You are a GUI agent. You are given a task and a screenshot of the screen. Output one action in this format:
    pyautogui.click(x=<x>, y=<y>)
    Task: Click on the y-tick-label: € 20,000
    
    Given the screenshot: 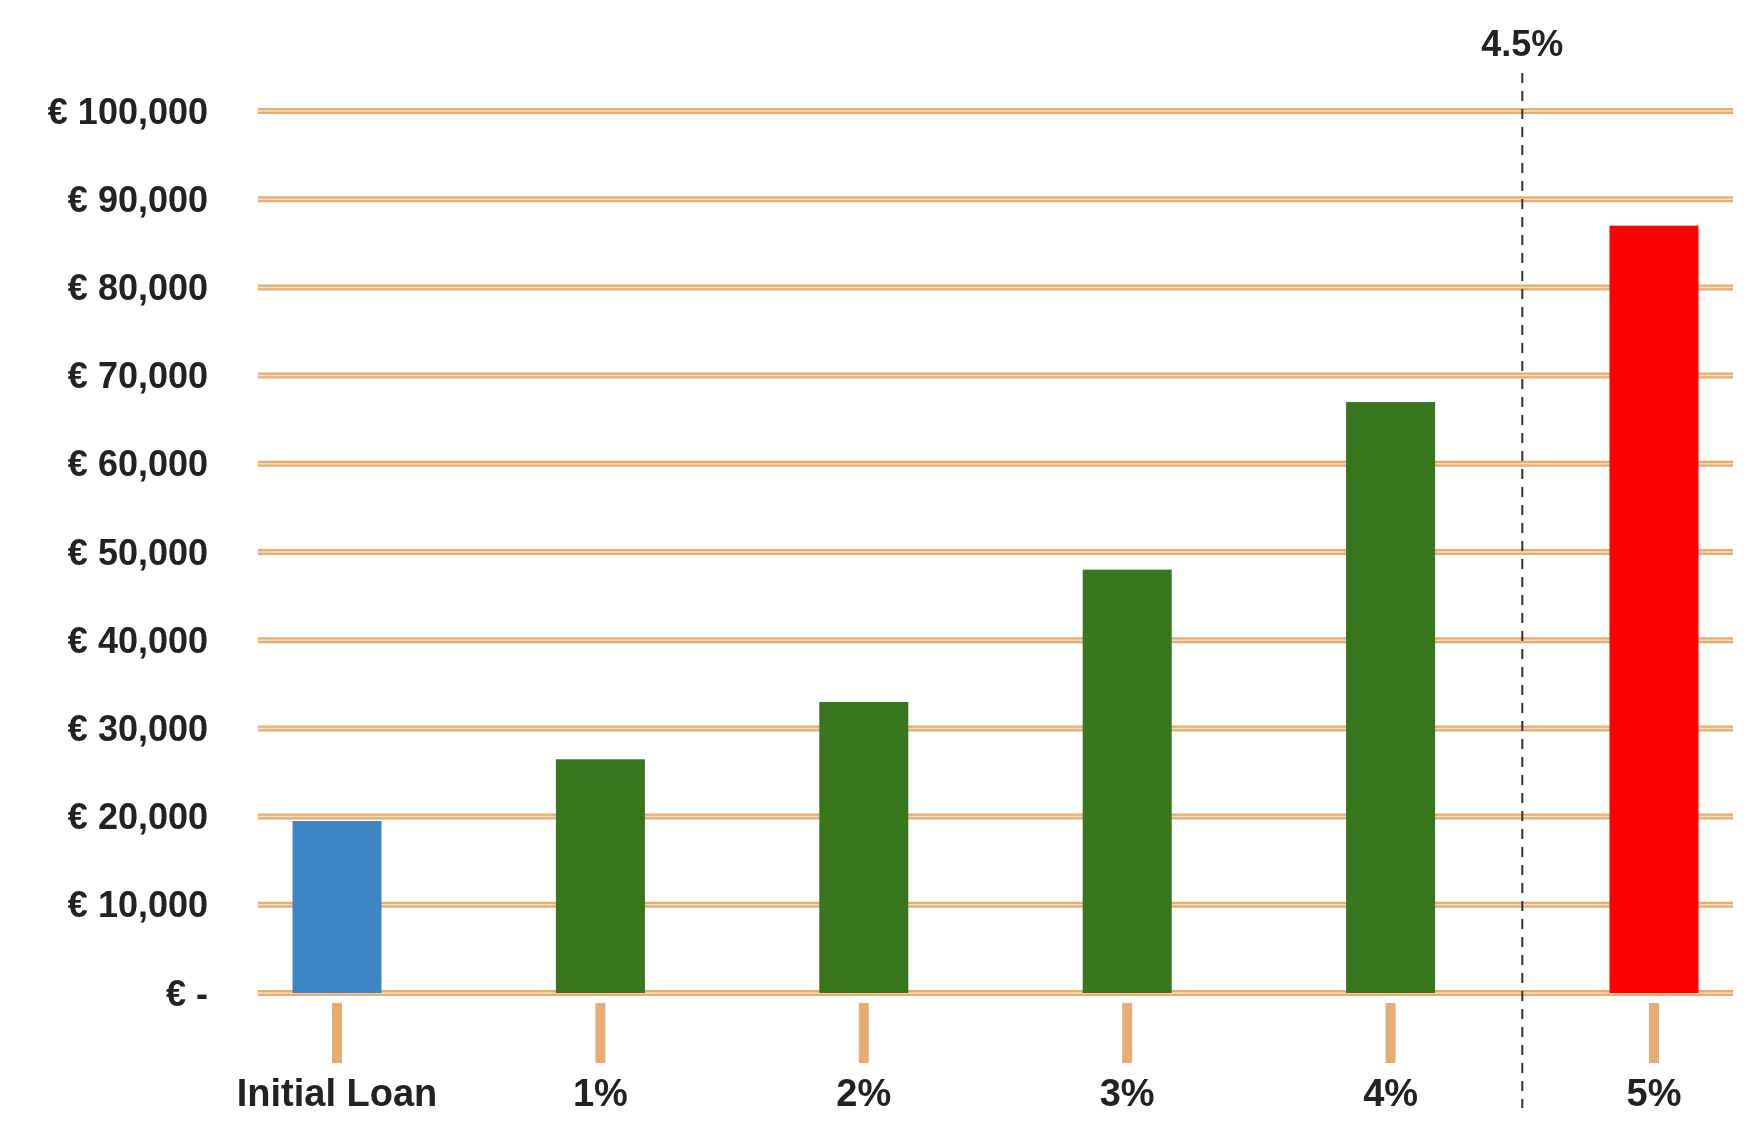 What is the action you would take?
    pyautogui.click(x=137, y=817)
    